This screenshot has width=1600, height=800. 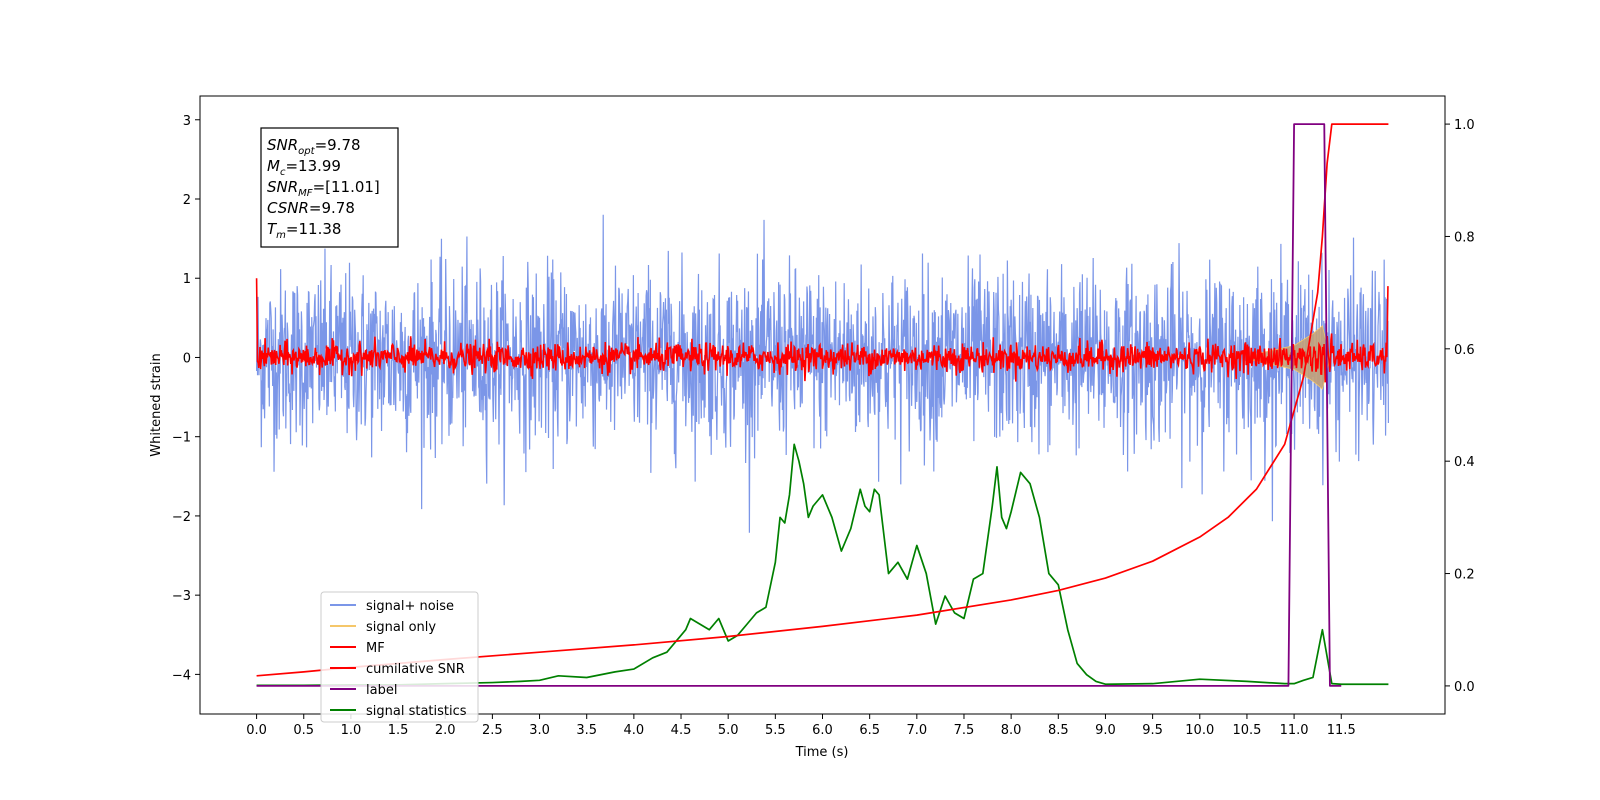 I want to click on legend-frame, so click(x=399, y=657).